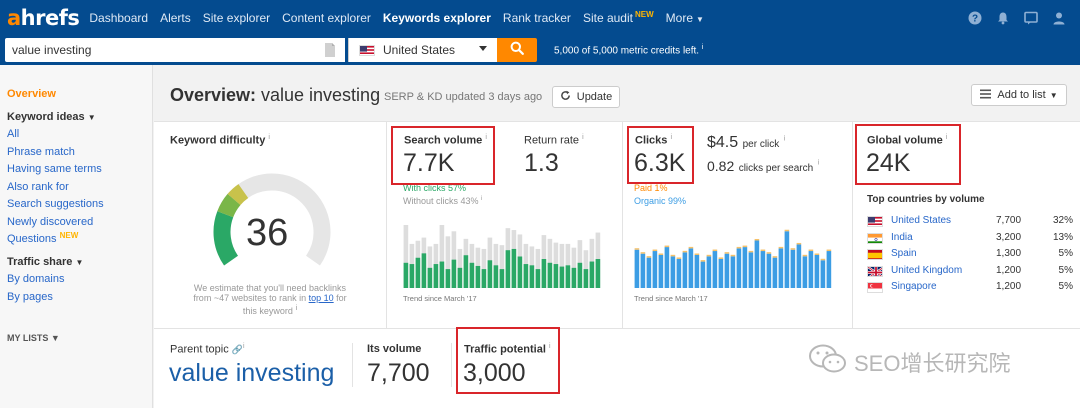  I want to click on nav-alerts: Alerts, so click(175, 18).